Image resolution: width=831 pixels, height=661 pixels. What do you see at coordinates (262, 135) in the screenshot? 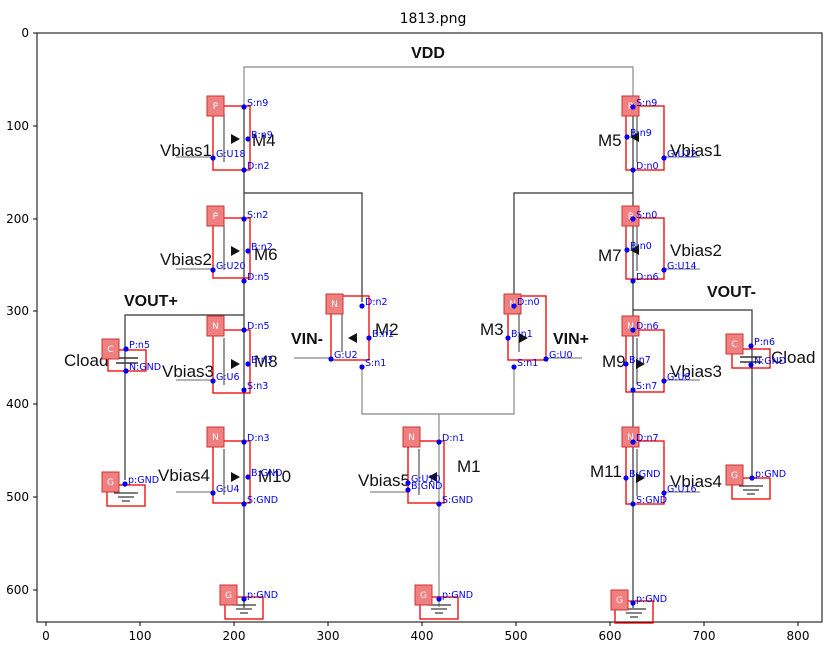
I see `pin-label: B:n9` at bounding box center [262, 135].